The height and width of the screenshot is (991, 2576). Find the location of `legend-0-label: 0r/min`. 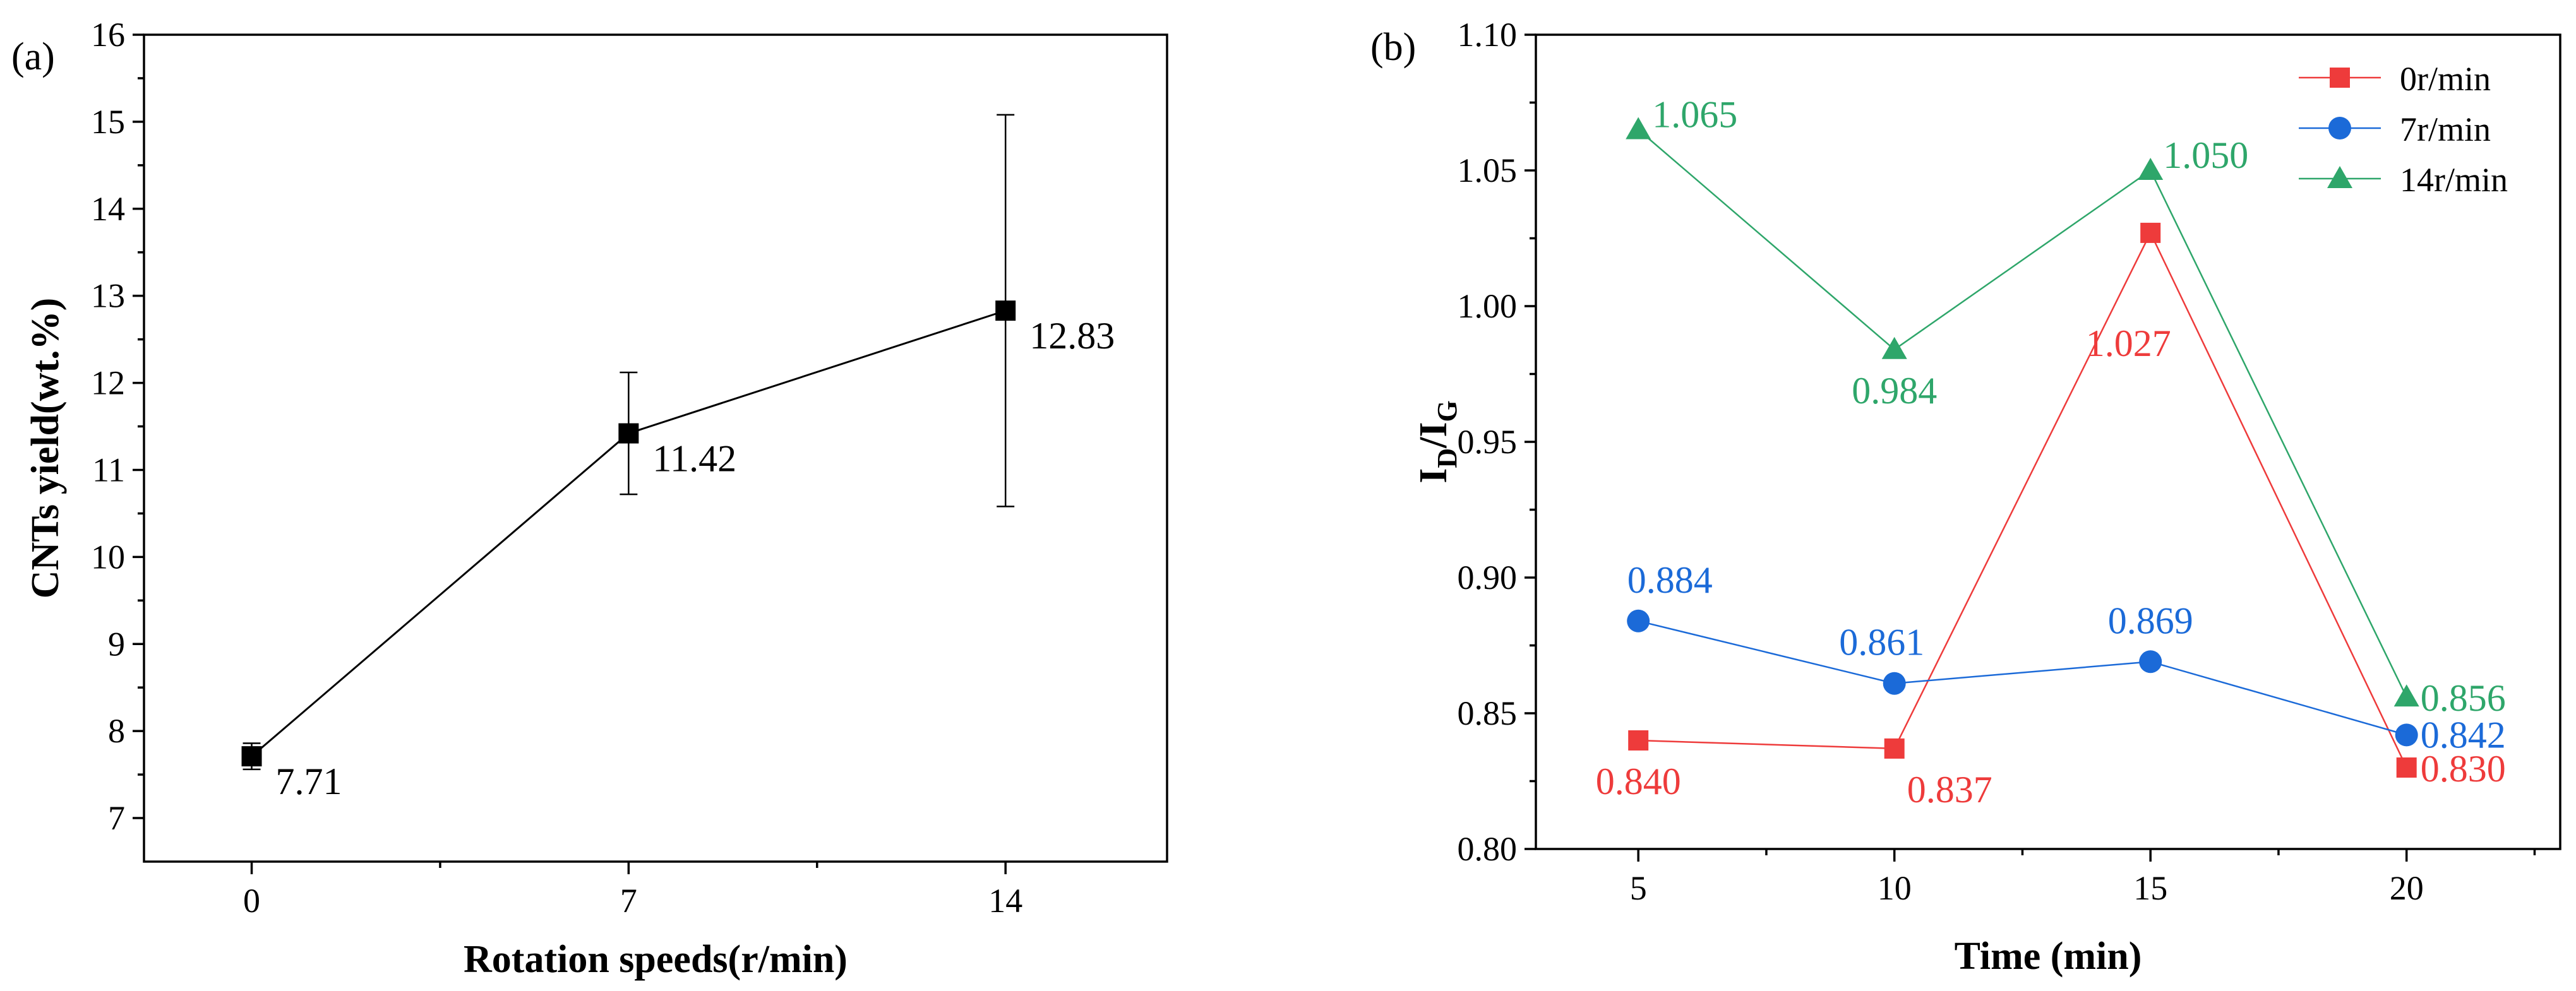

legend-0-label: 0r/min is located at coordinates (2445, 79).